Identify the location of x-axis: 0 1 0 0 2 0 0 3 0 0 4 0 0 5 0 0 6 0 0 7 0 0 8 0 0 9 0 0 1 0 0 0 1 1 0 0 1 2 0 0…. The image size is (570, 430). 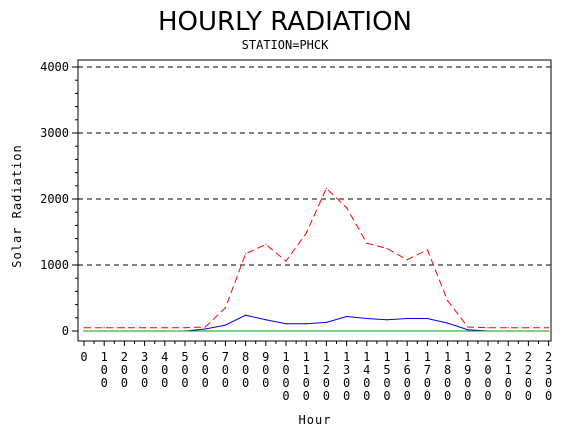
(316, 372).